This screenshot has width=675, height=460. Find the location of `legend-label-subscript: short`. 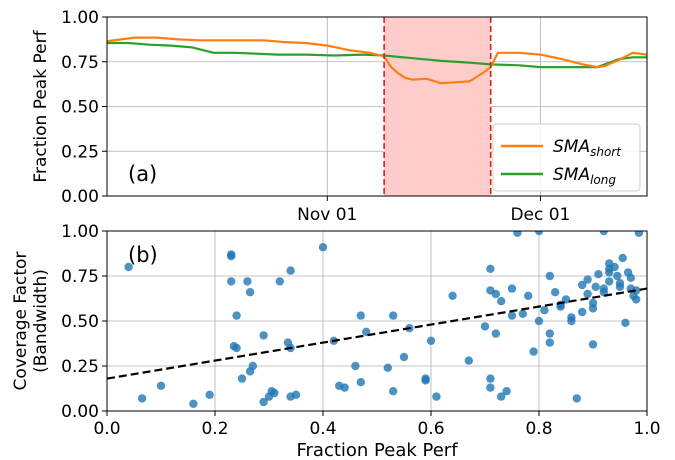

legend-label-subscript: short is located at coordinates (606, 152).